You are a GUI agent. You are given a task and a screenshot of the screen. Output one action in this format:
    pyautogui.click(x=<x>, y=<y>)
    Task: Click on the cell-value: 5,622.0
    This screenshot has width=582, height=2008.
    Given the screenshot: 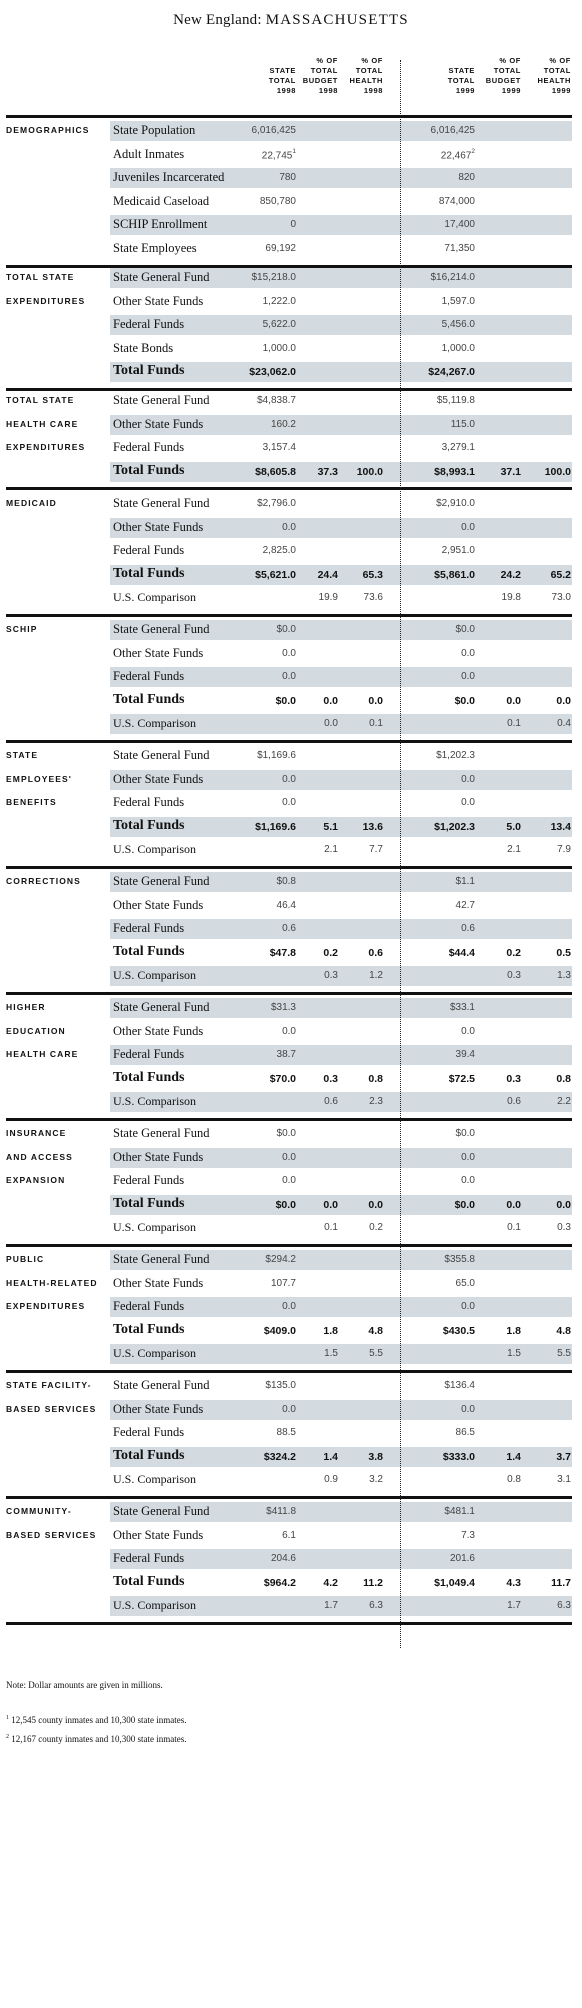 What is the action you would take?
    pyautogui.click(x=279, y=324)
    